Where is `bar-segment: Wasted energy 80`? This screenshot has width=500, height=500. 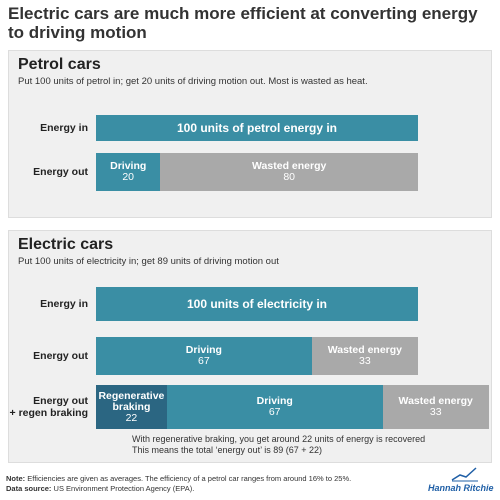 bar-segment: Wasted energy 80 is located at coordinates (289, 172).